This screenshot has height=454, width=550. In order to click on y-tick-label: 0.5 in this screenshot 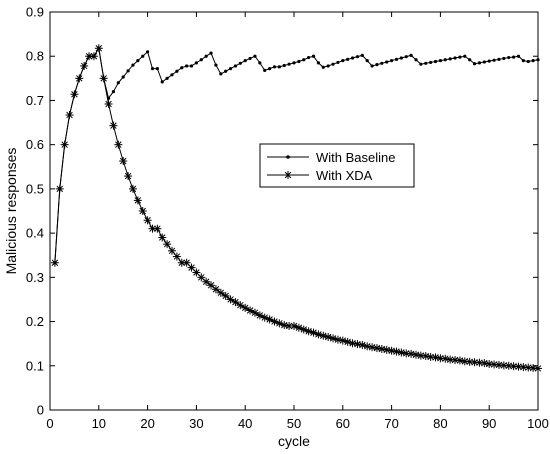, I will do `click(35, 188)`.